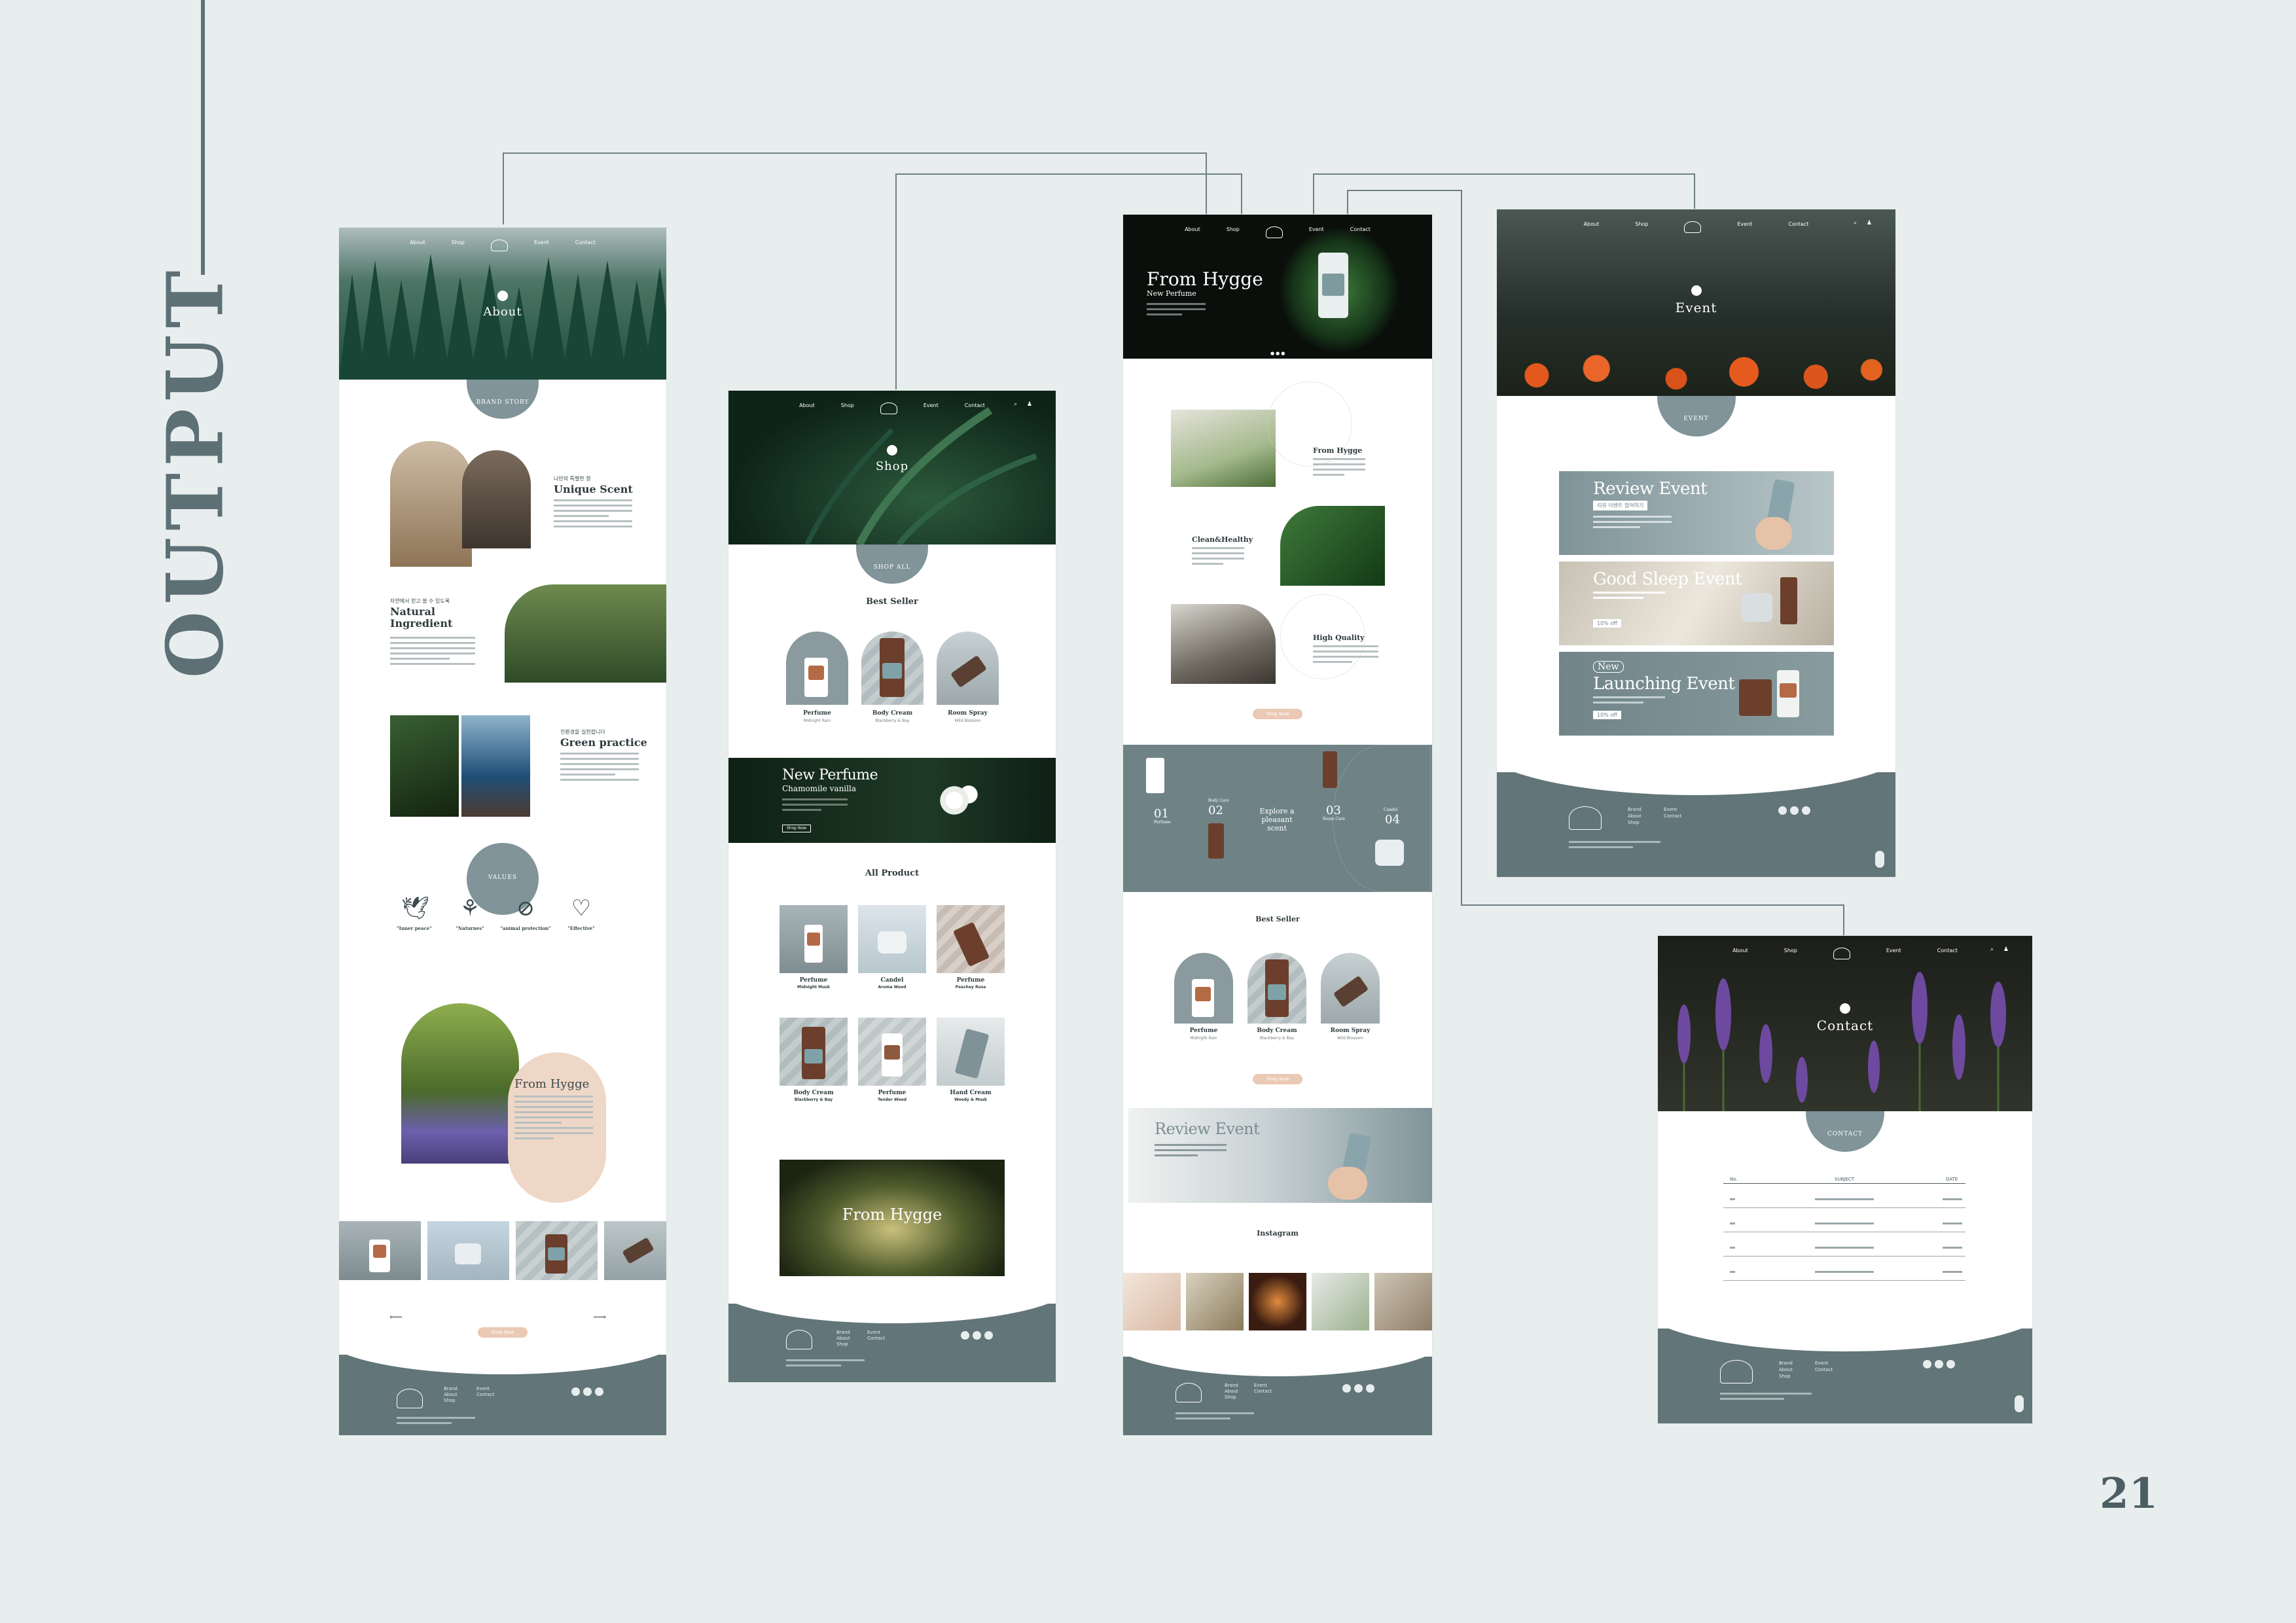  What do you see at coordinates (892, 668) in the screenshot?
I see `best-product-bodycream` at bounding box center [892, 668].